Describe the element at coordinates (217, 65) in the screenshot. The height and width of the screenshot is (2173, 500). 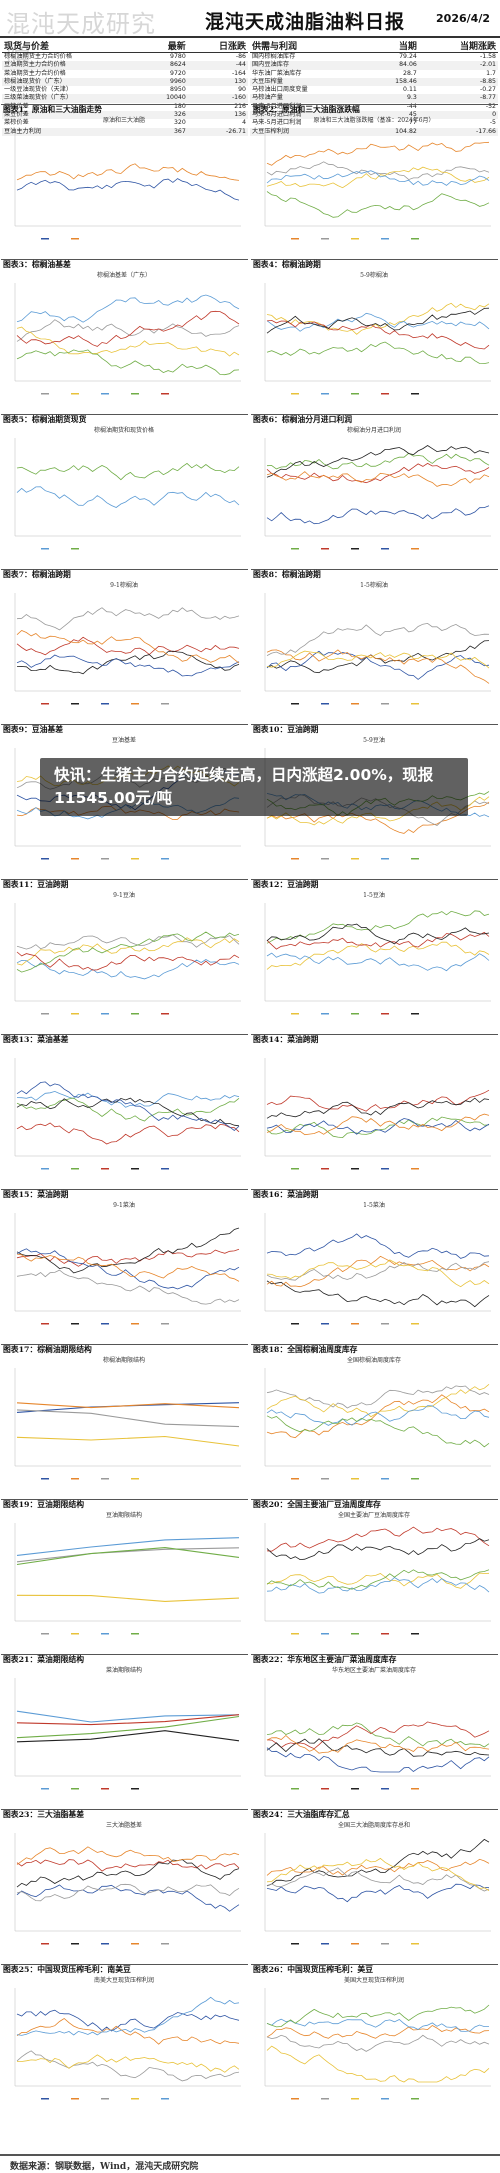
I see `spot-change: -44` at that location.